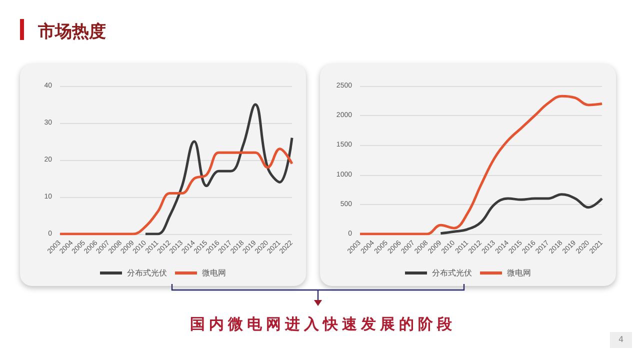 The image size is (640, 360). Describe the element at coordinates (323, 324) in the screenshot. I see `text: 国内微电网进入快速发展的阶段` at that location.